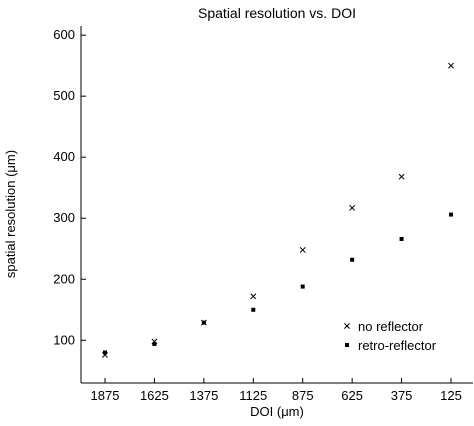  Describe the element at coordinates (203, 395) in the screenshot. I see `x-tick-label: 1375` at that location.